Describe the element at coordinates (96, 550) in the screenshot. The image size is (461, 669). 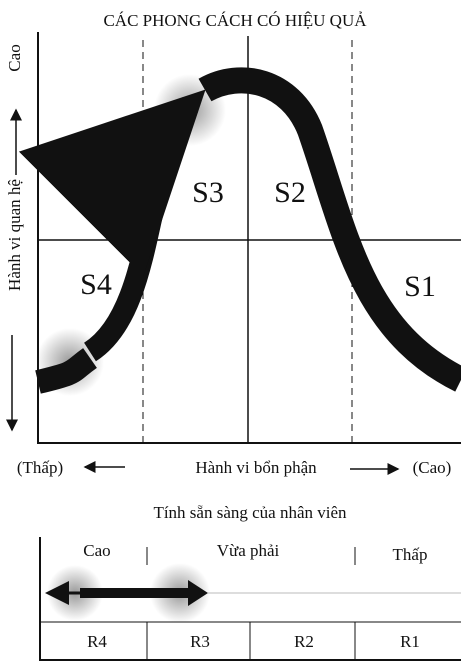
I see `readiness-level: Cao` at that location.